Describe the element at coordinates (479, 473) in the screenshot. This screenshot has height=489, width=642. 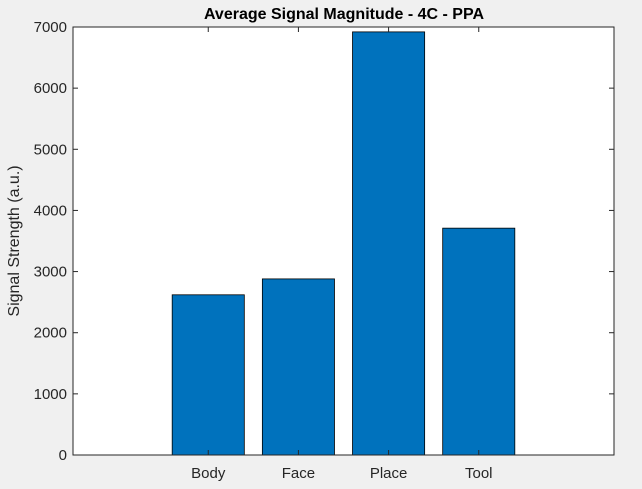
I see `x-tick-label: Tool` at that location.